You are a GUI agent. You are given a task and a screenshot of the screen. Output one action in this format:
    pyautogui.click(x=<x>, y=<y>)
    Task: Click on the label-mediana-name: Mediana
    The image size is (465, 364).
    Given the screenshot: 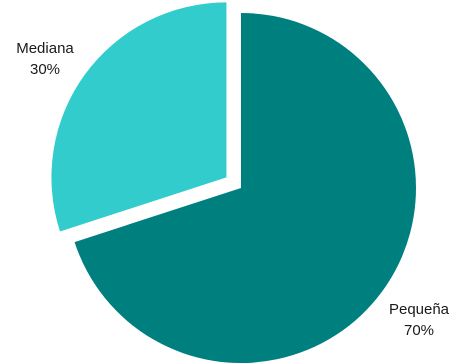 What is the action you would take?
    pyautogui.click(x=45, y=48)
    